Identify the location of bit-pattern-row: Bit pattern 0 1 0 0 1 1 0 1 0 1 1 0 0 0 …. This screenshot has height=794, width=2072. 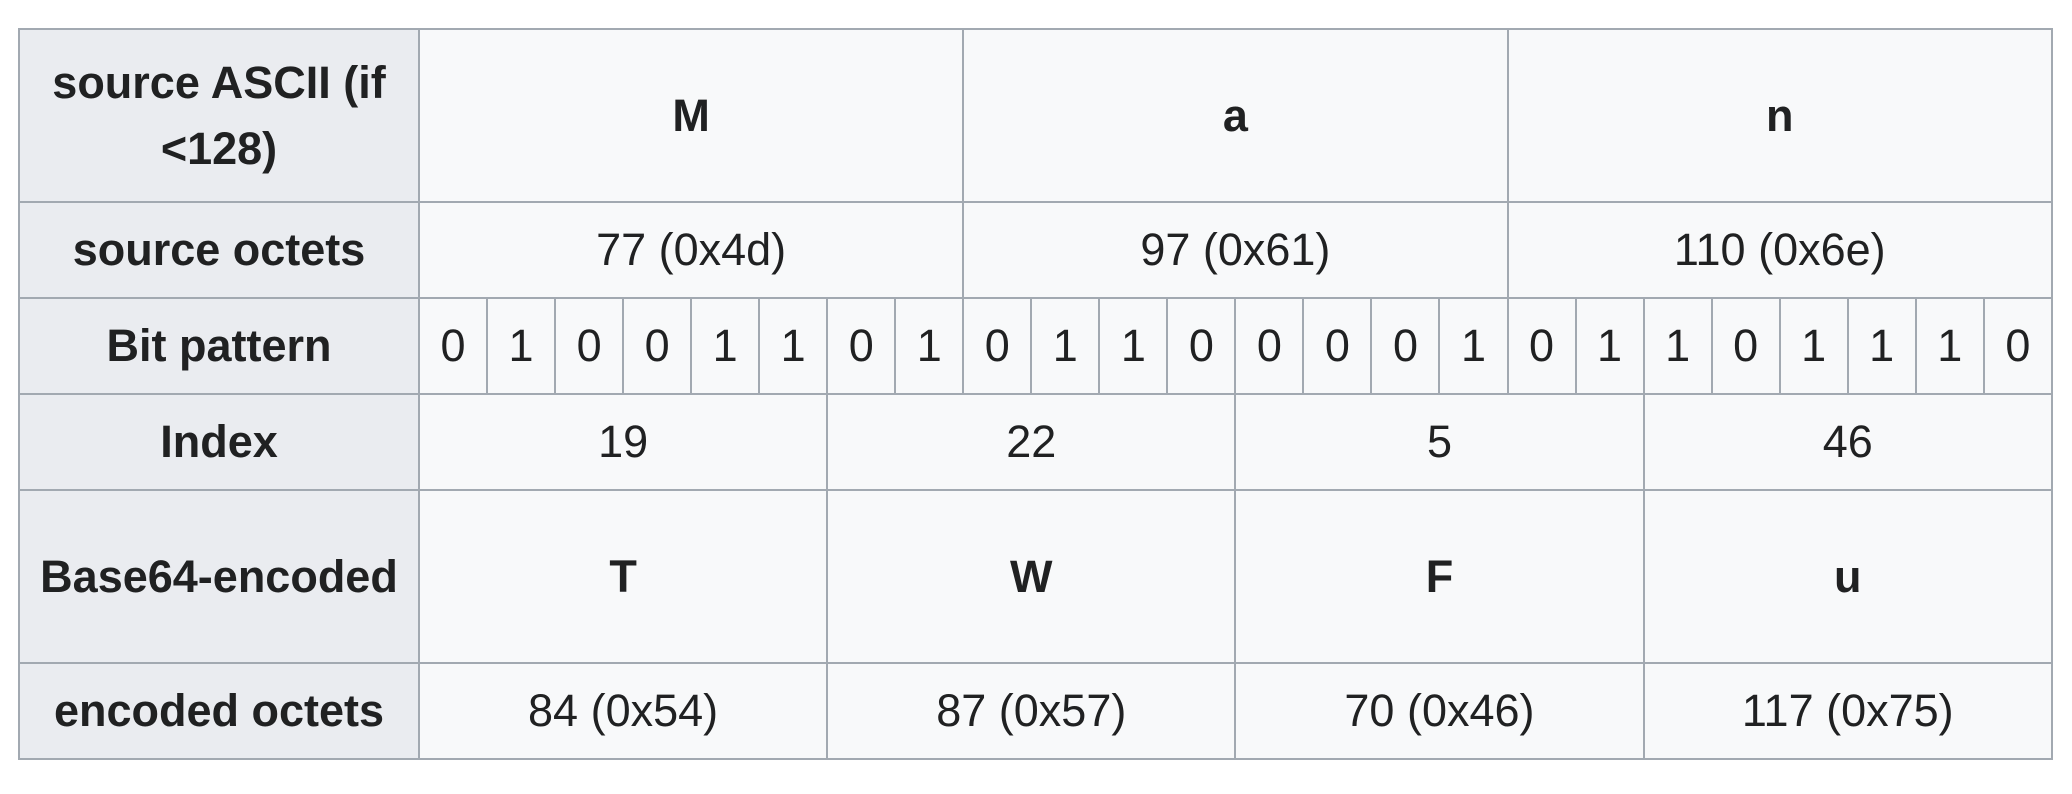
(1036, 346).